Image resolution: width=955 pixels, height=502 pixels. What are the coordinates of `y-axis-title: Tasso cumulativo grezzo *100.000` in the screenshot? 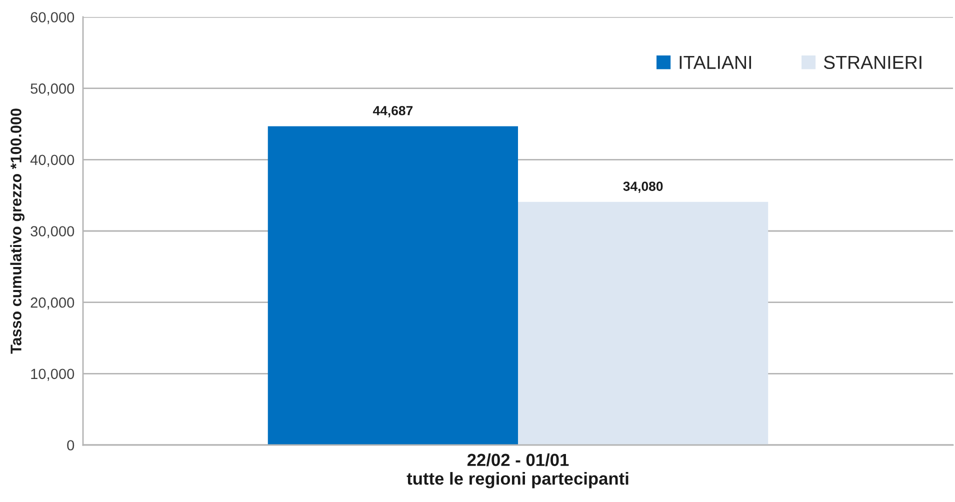 It's located at (17, 231).